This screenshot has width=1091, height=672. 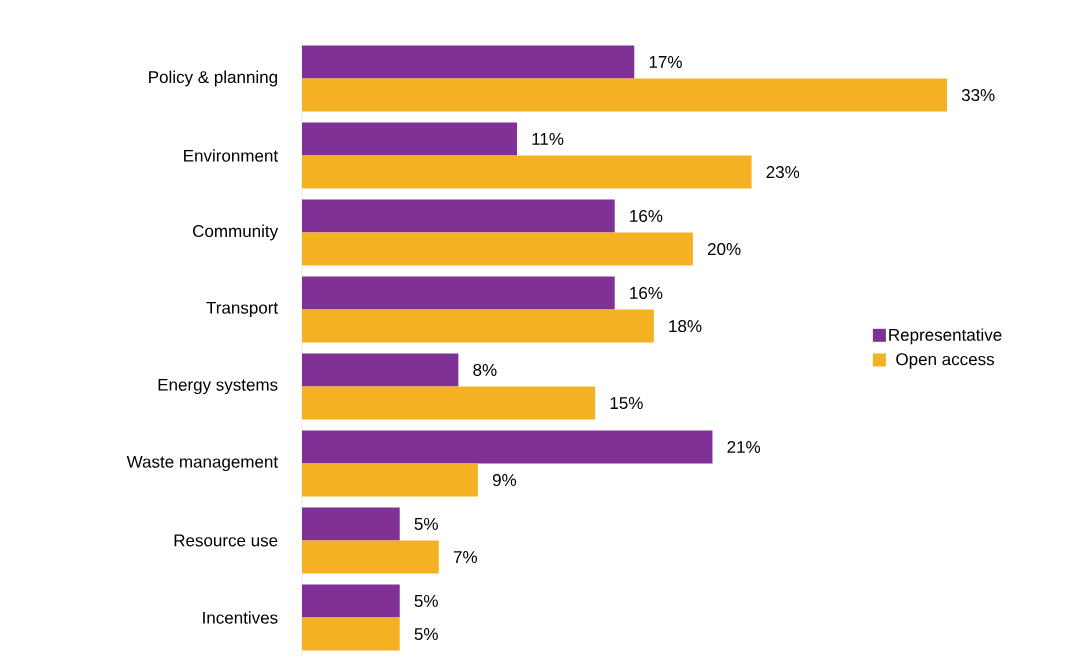 I want to click on y-tick-label: Transport, so click(x=242, y=309).